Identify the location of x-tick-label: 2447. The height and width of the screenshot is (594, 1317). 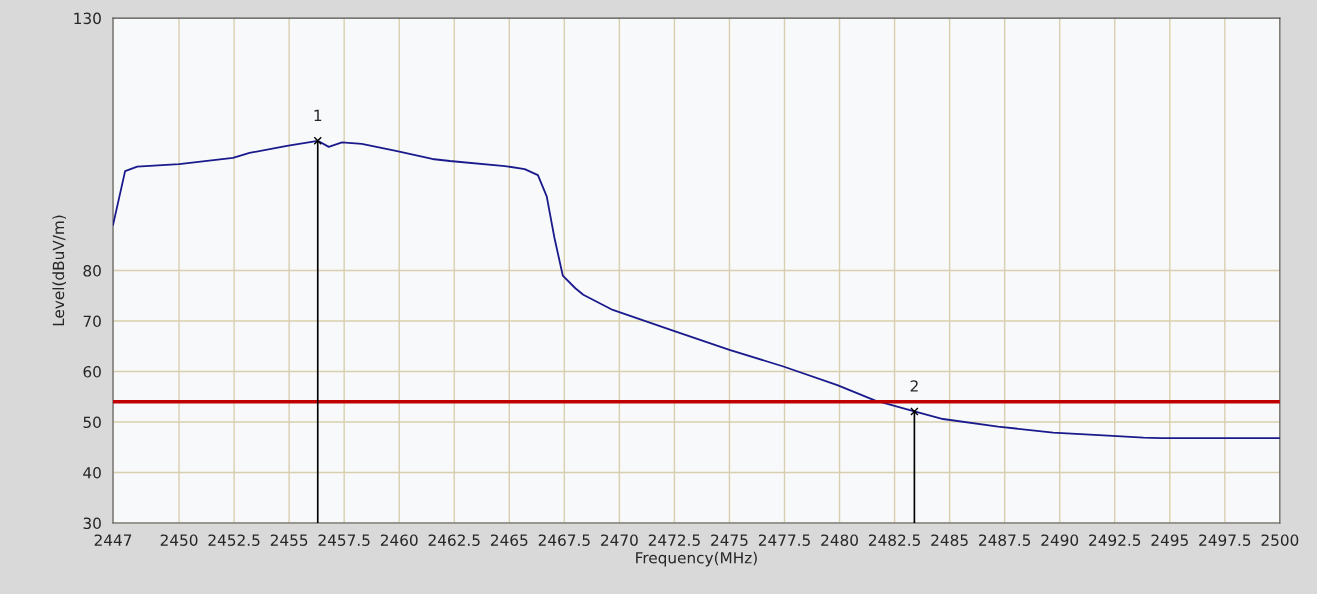
(113, 540).